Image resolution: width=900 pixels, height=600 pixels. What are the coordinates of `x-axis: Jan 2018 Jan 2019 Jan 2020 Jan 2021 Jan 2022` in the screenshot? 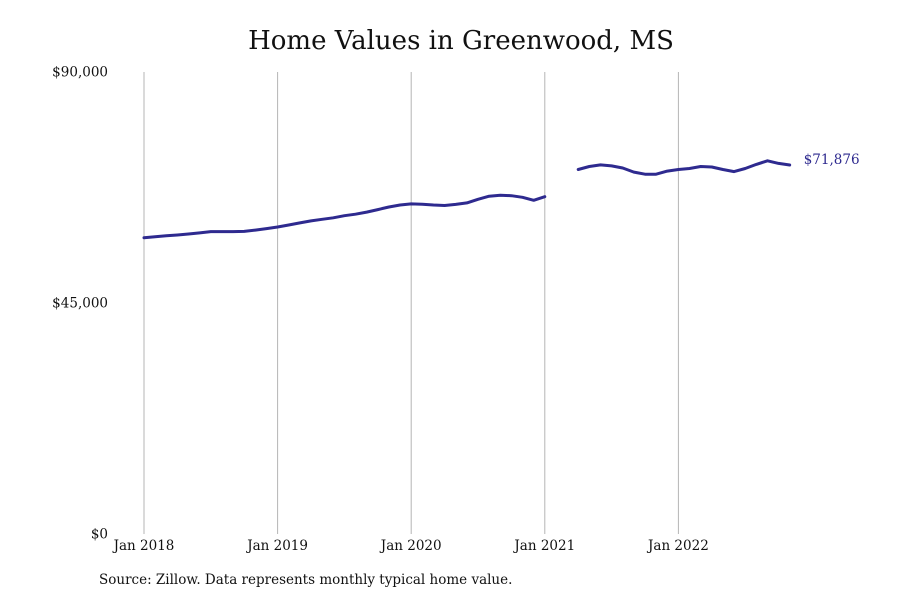 It's located at (410, 546).